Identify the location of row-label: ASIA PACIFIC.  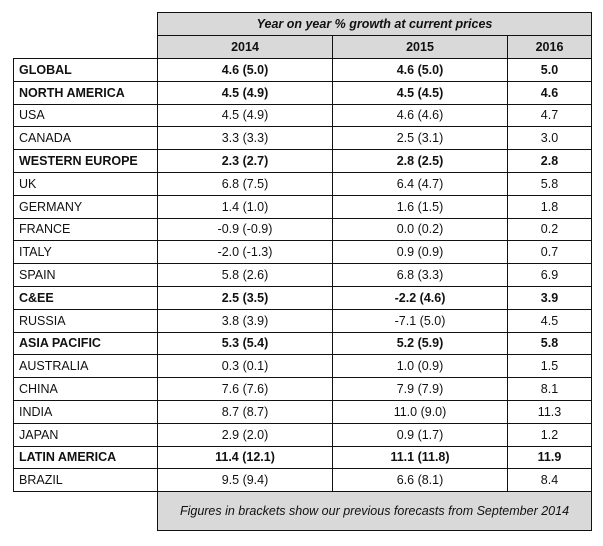
(85, 343).